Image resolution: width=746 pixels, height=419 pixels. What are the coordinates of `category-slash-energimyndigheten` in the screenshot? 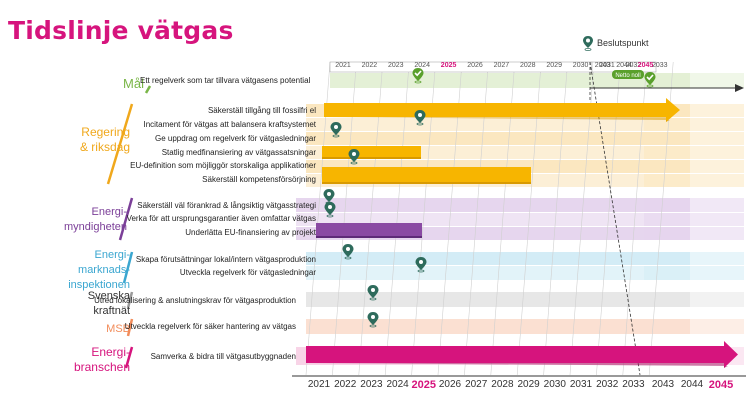 It's located at (126, 219).